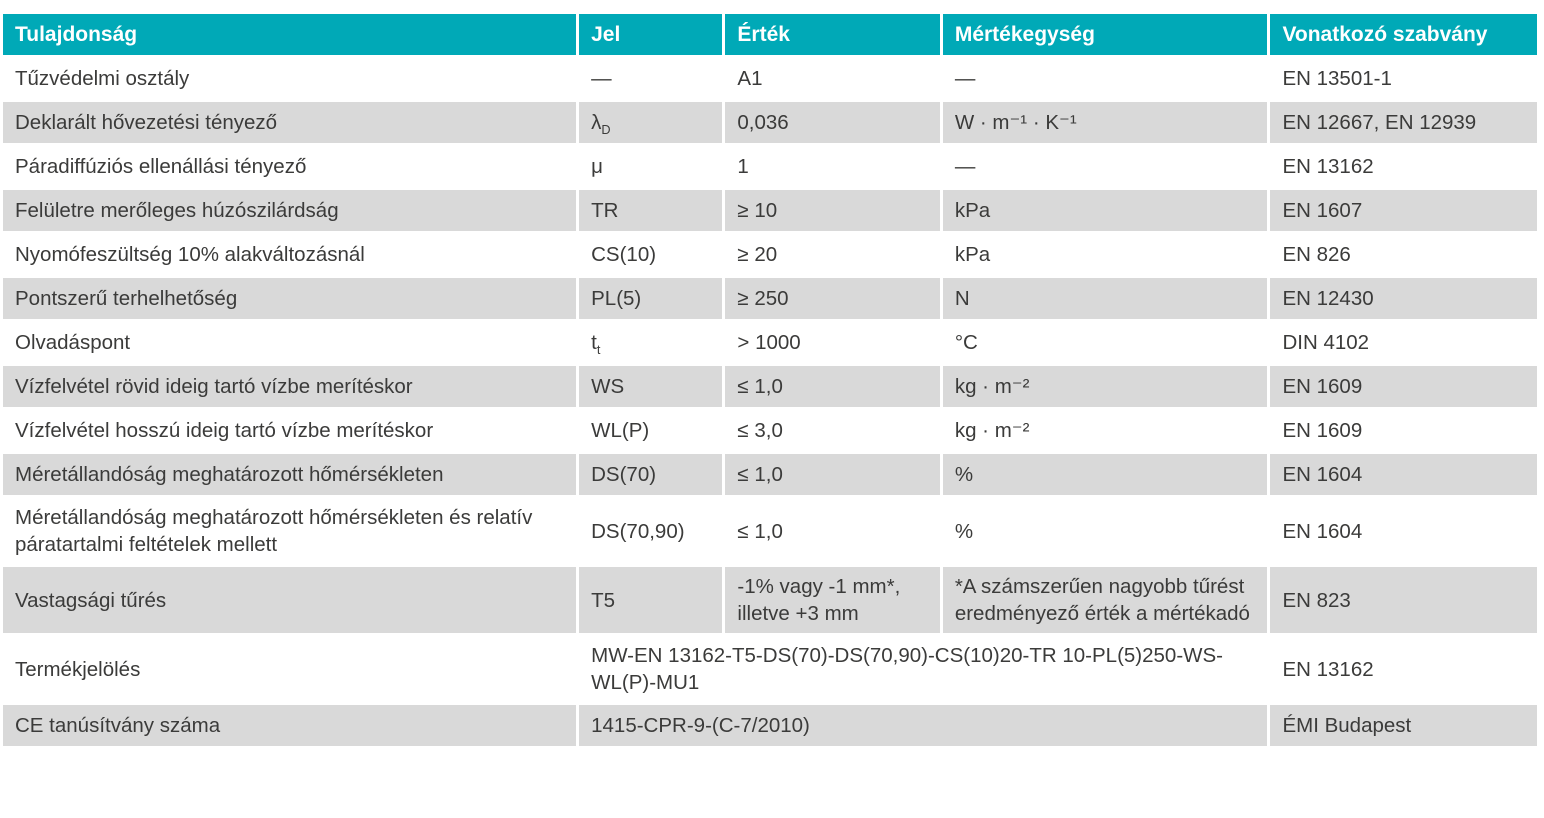 The height and width of the screenshot is (818, 1544). What do you see at coordinates (1105, 298) in the screenshot?
I see `cell-unit: N` at bounding box center [1105, 298].